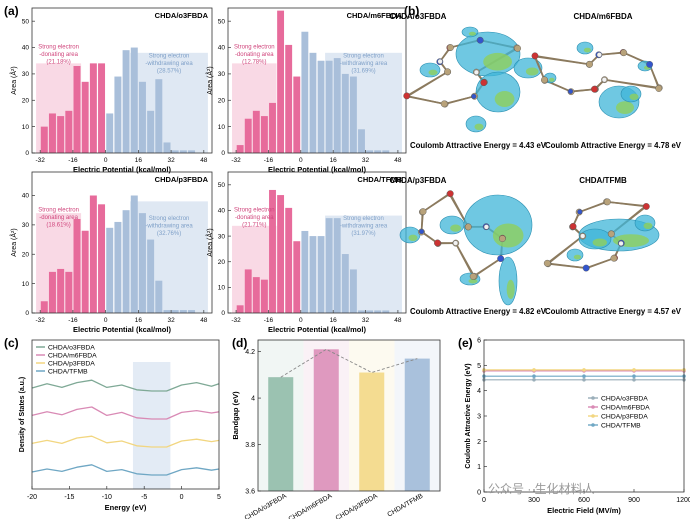 The height and width of the screenshot is (519, 690). Describe the element at coordinates (26, 127) in the screenshot. I see `y-tick-label: 10` at that location.